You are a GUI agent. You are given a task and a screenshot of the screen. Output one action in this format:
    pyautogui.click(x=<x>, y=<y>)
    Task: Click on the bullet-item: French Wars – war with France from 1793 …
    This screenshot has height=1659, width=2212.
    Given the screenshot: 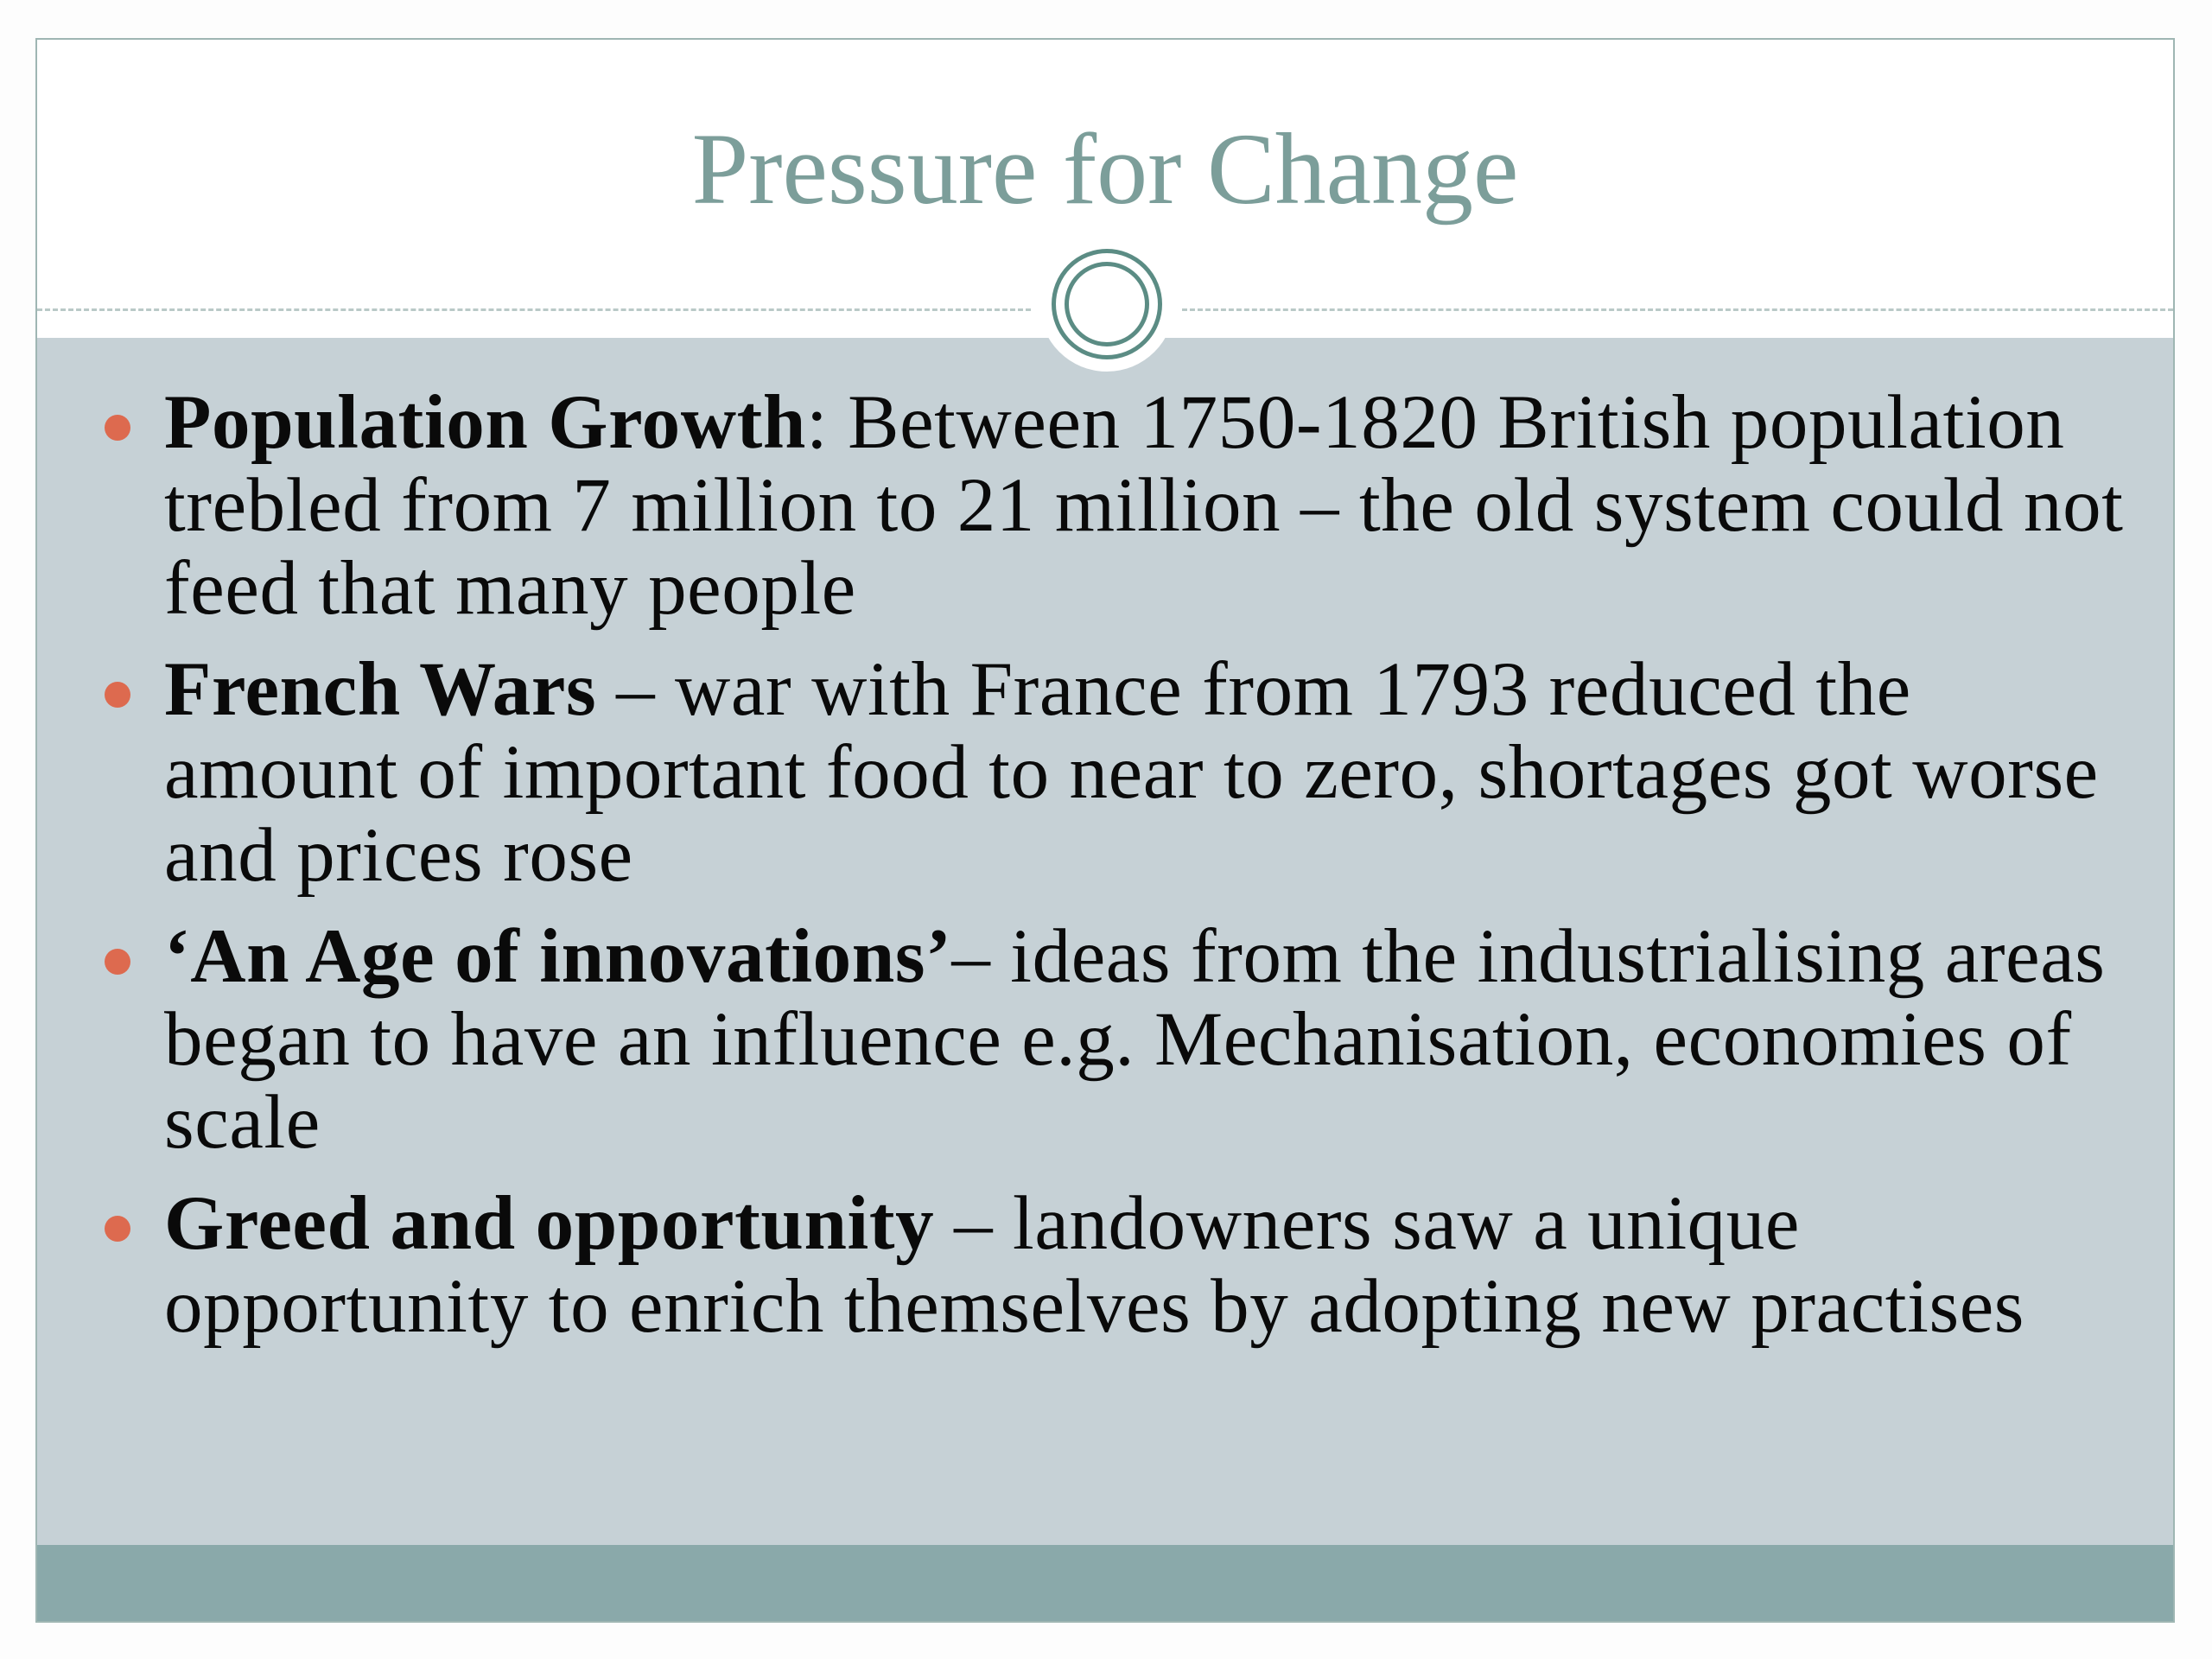 What is the action you would take?
    pyautogui.click(x=1119, y=772)
    